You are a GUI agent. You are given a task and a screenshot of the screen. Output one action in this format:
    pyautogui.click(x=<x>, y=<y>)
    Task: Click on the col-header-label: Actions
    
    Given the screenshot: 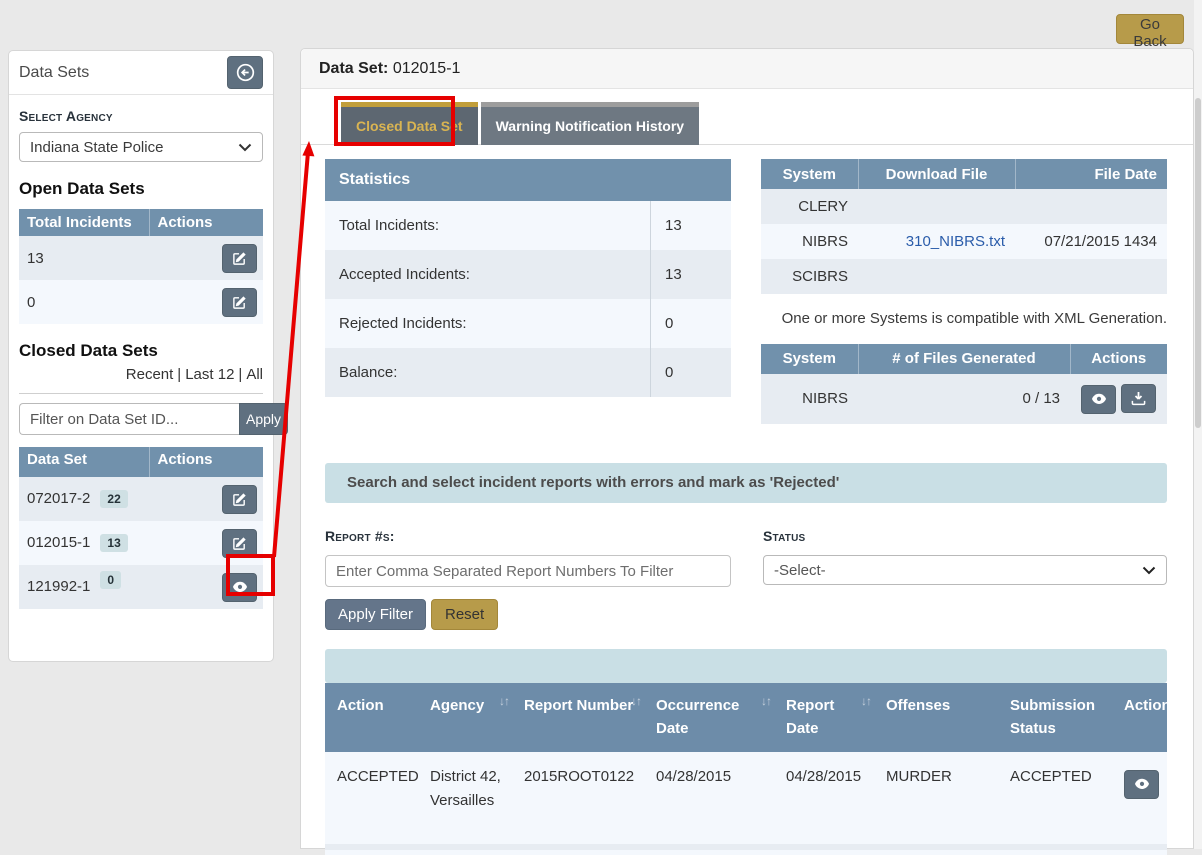 What is the action you would take?
    pyautogui.click(x=1152, y=705)
    